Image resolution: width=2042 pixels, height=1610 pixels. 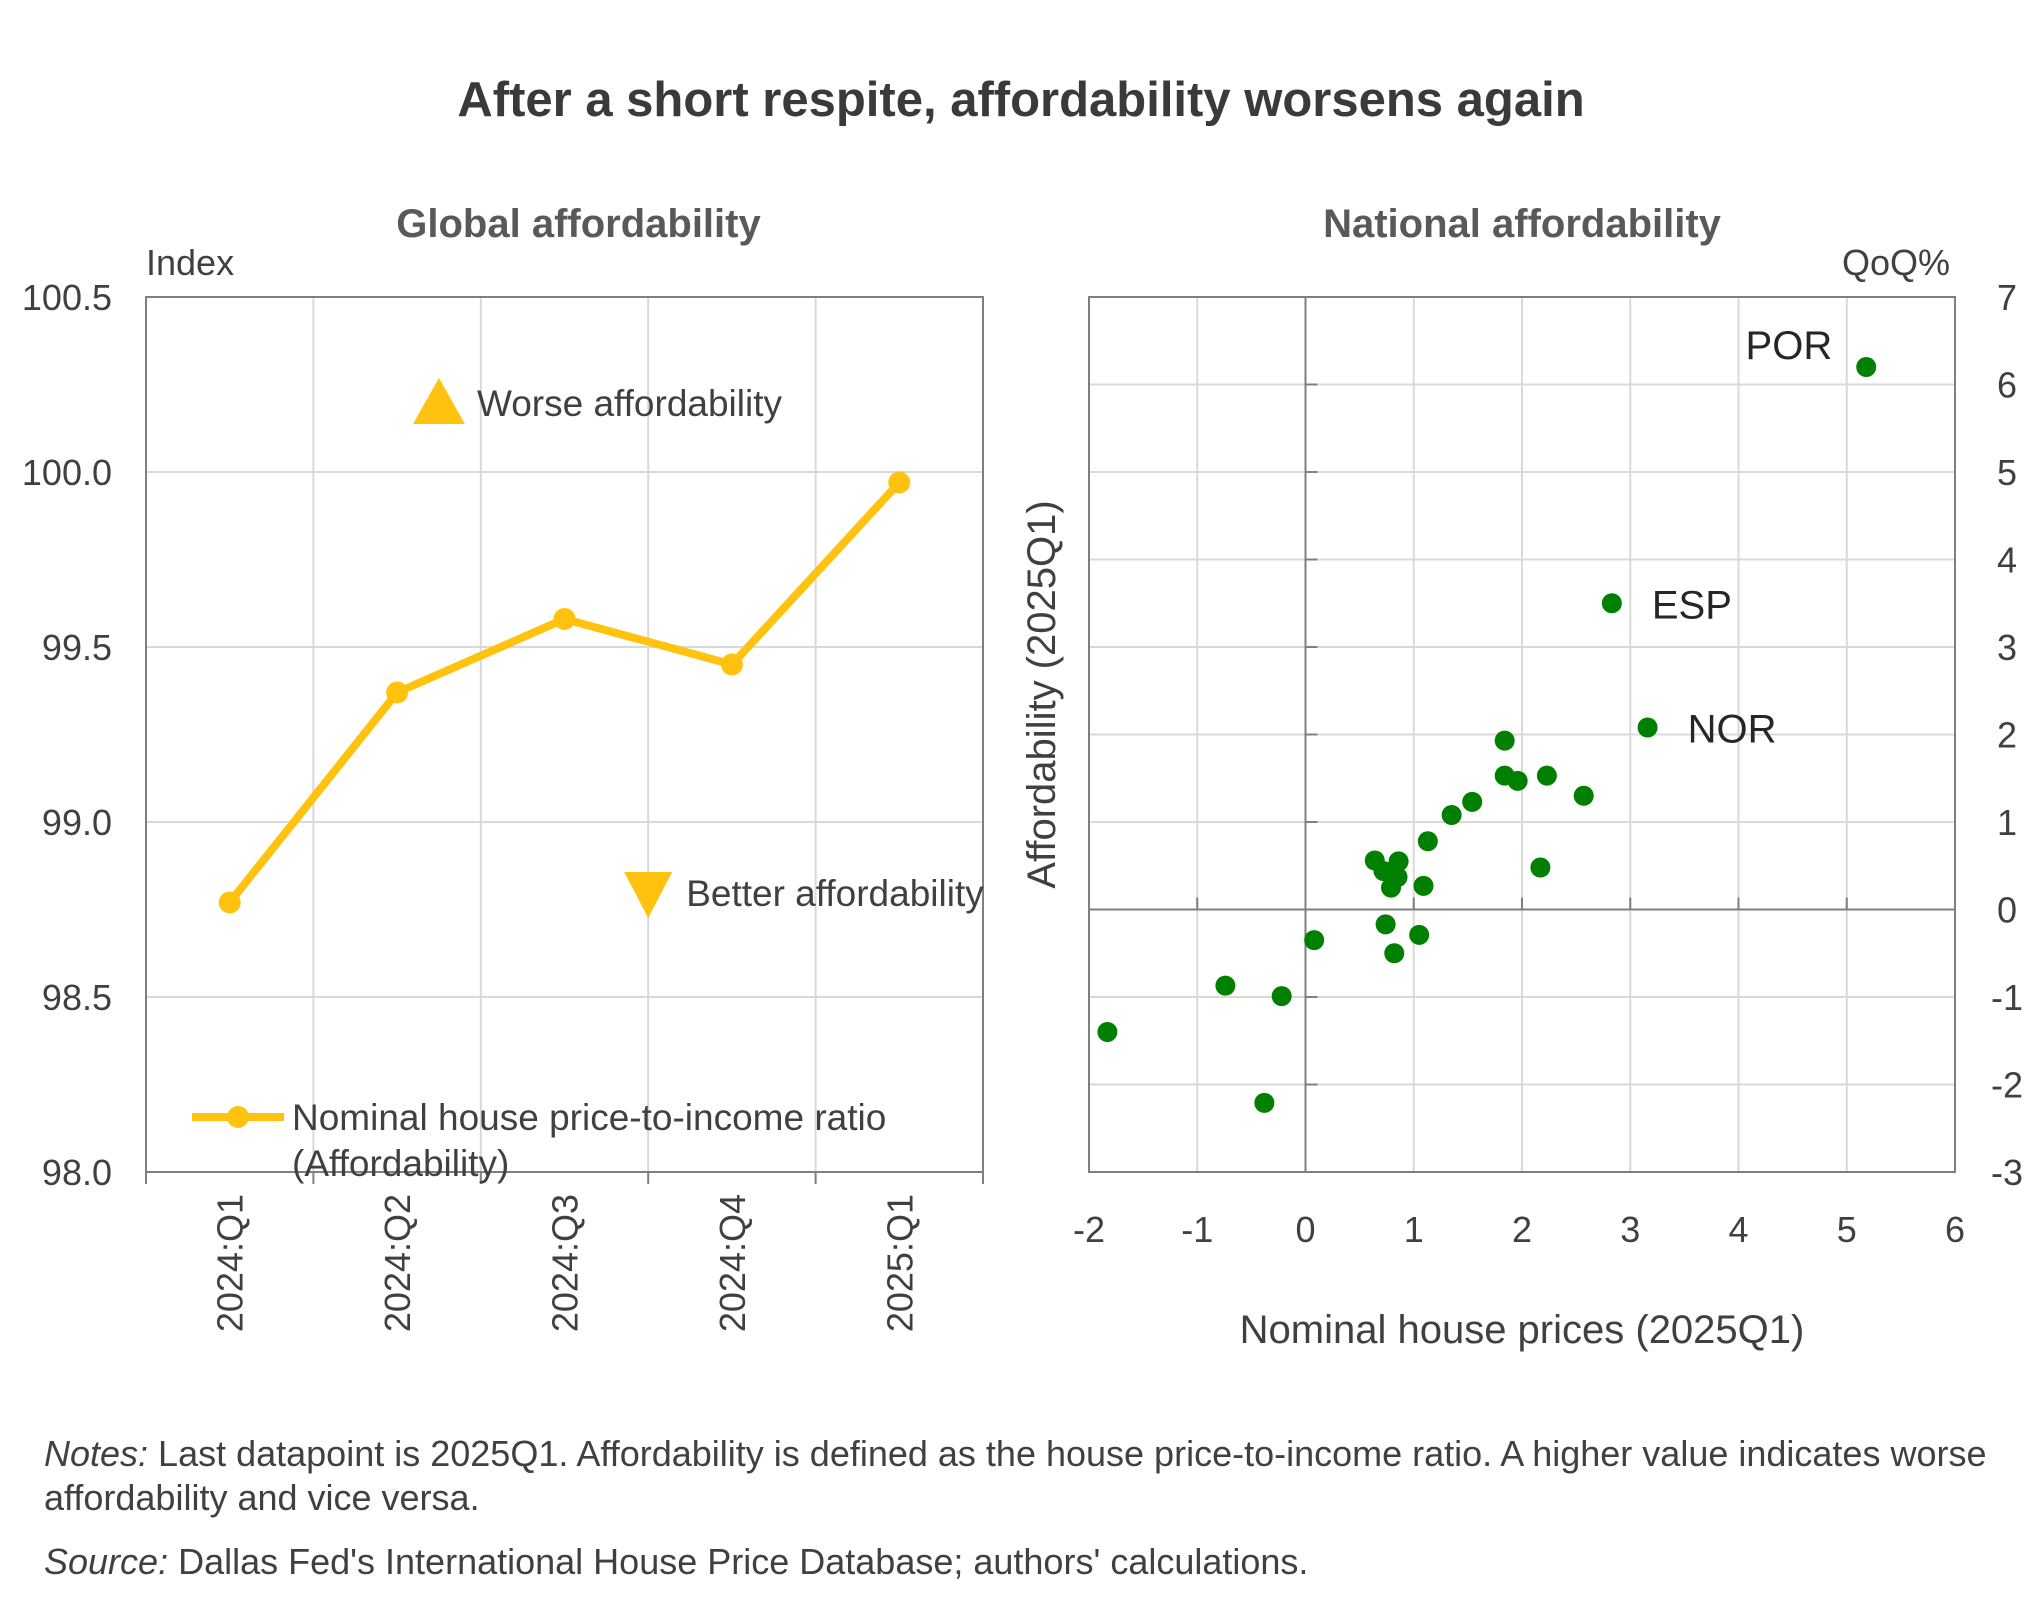 What do you see at coordinates (1042, 694) in the screenshot?
I see `y-axis-label: Affordability (2025Q1)` at bounding box center [1042, 694].